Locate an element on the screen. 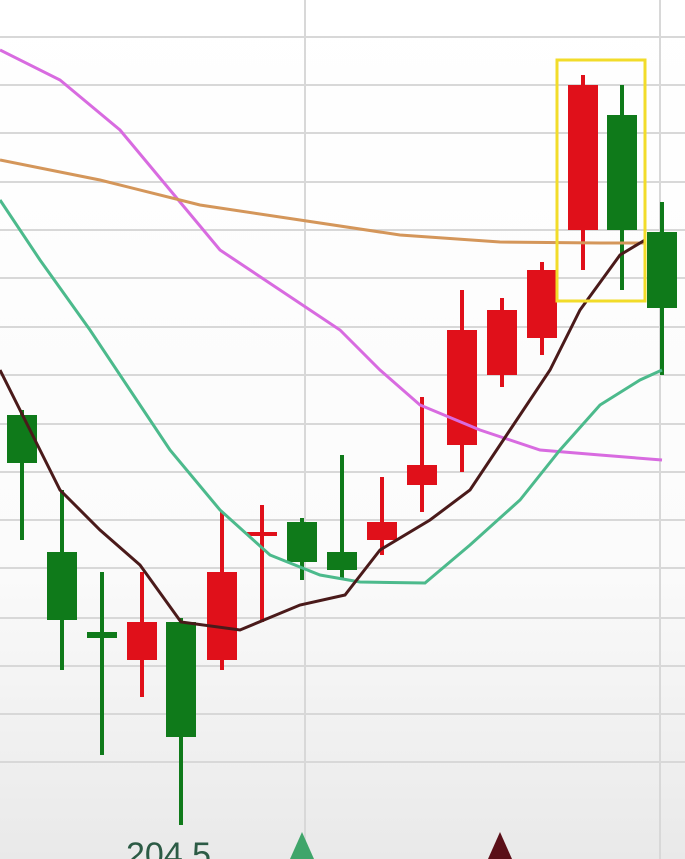  moving-average-line is located at coordinates (322, 201).